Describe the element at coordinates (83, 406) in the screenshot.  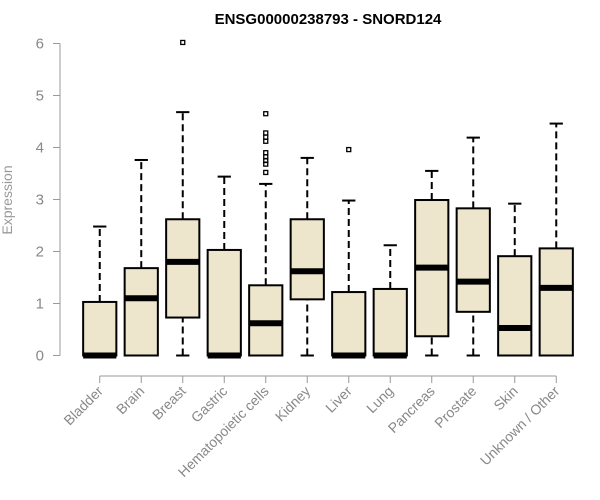
I see `x-tick-label: Bladder` at that location.